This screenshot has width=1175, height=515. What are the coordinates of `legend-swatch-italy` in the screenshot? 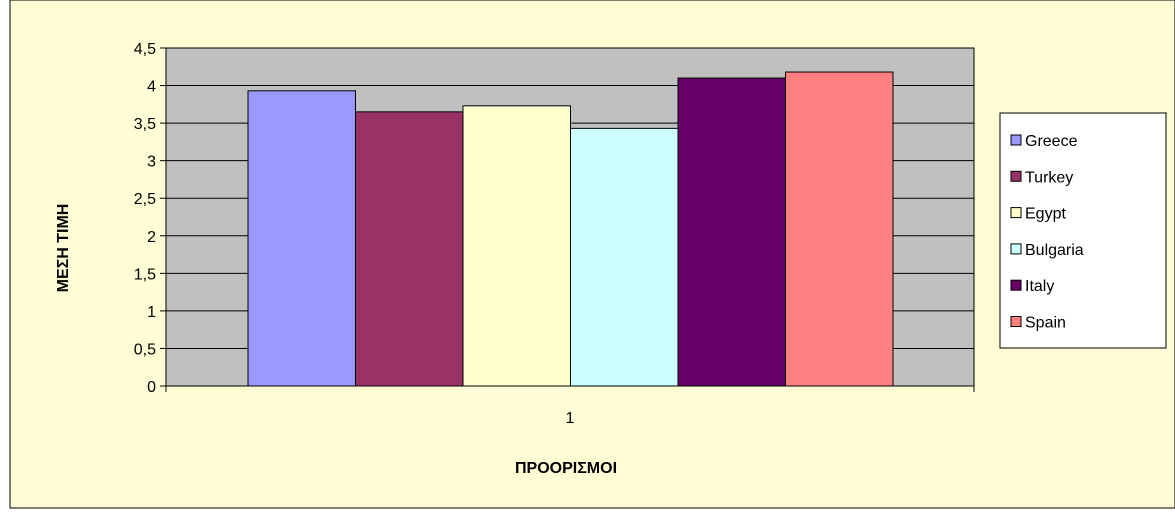 It's located at (1016, 285).